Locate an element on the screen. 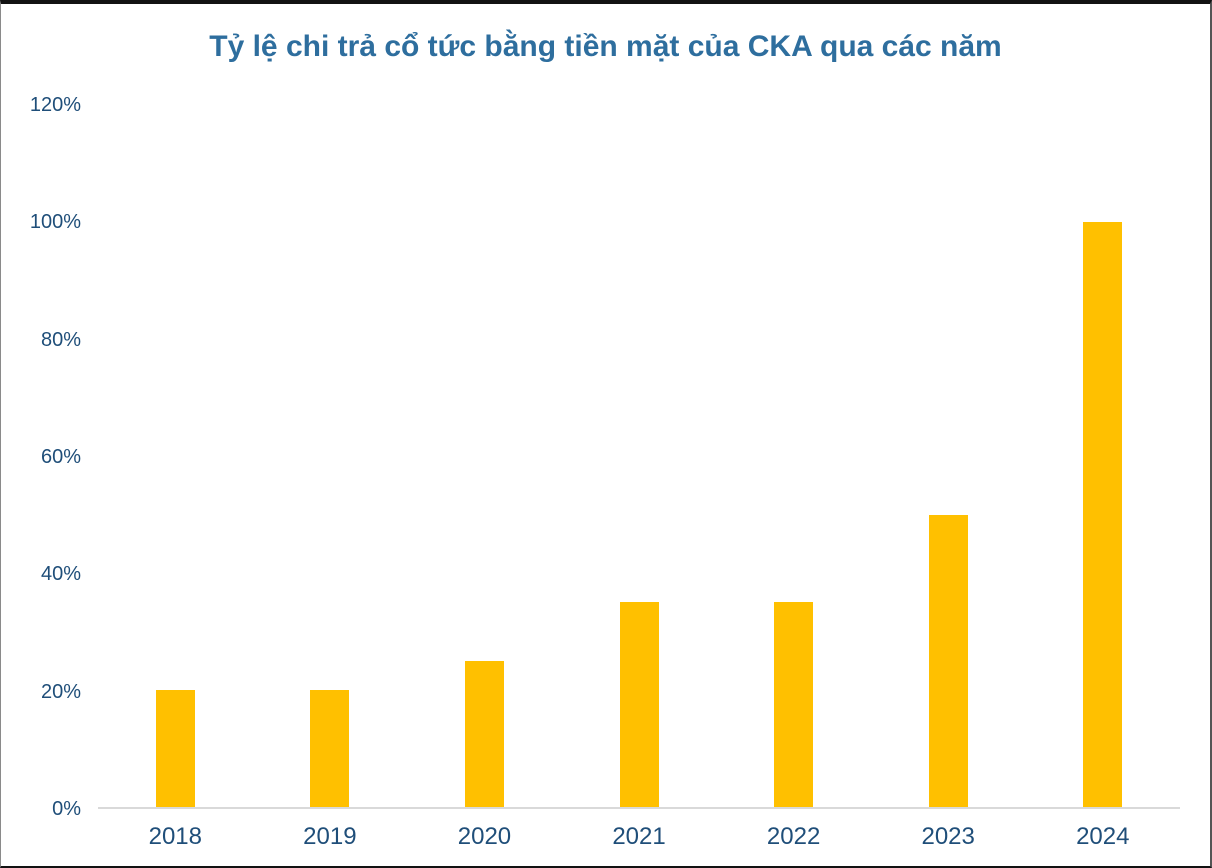 The height and width of the screenshot is (868, 1212). x-tick-label: 2021 is located at coordinates (639, 836).